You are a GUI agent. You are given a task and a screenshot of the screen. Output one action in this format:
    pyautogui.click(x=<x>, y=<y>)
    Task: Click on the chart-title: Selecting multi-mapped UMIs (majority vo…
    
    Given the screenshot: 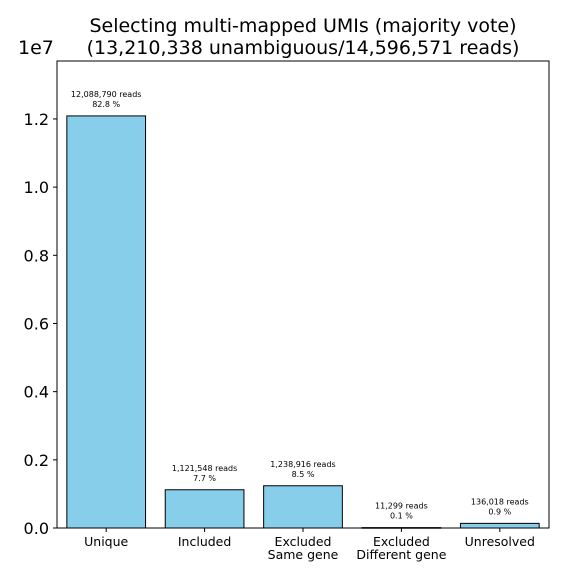 What is the action you would take?
    pyautogui.click(x=302, y=26)
    